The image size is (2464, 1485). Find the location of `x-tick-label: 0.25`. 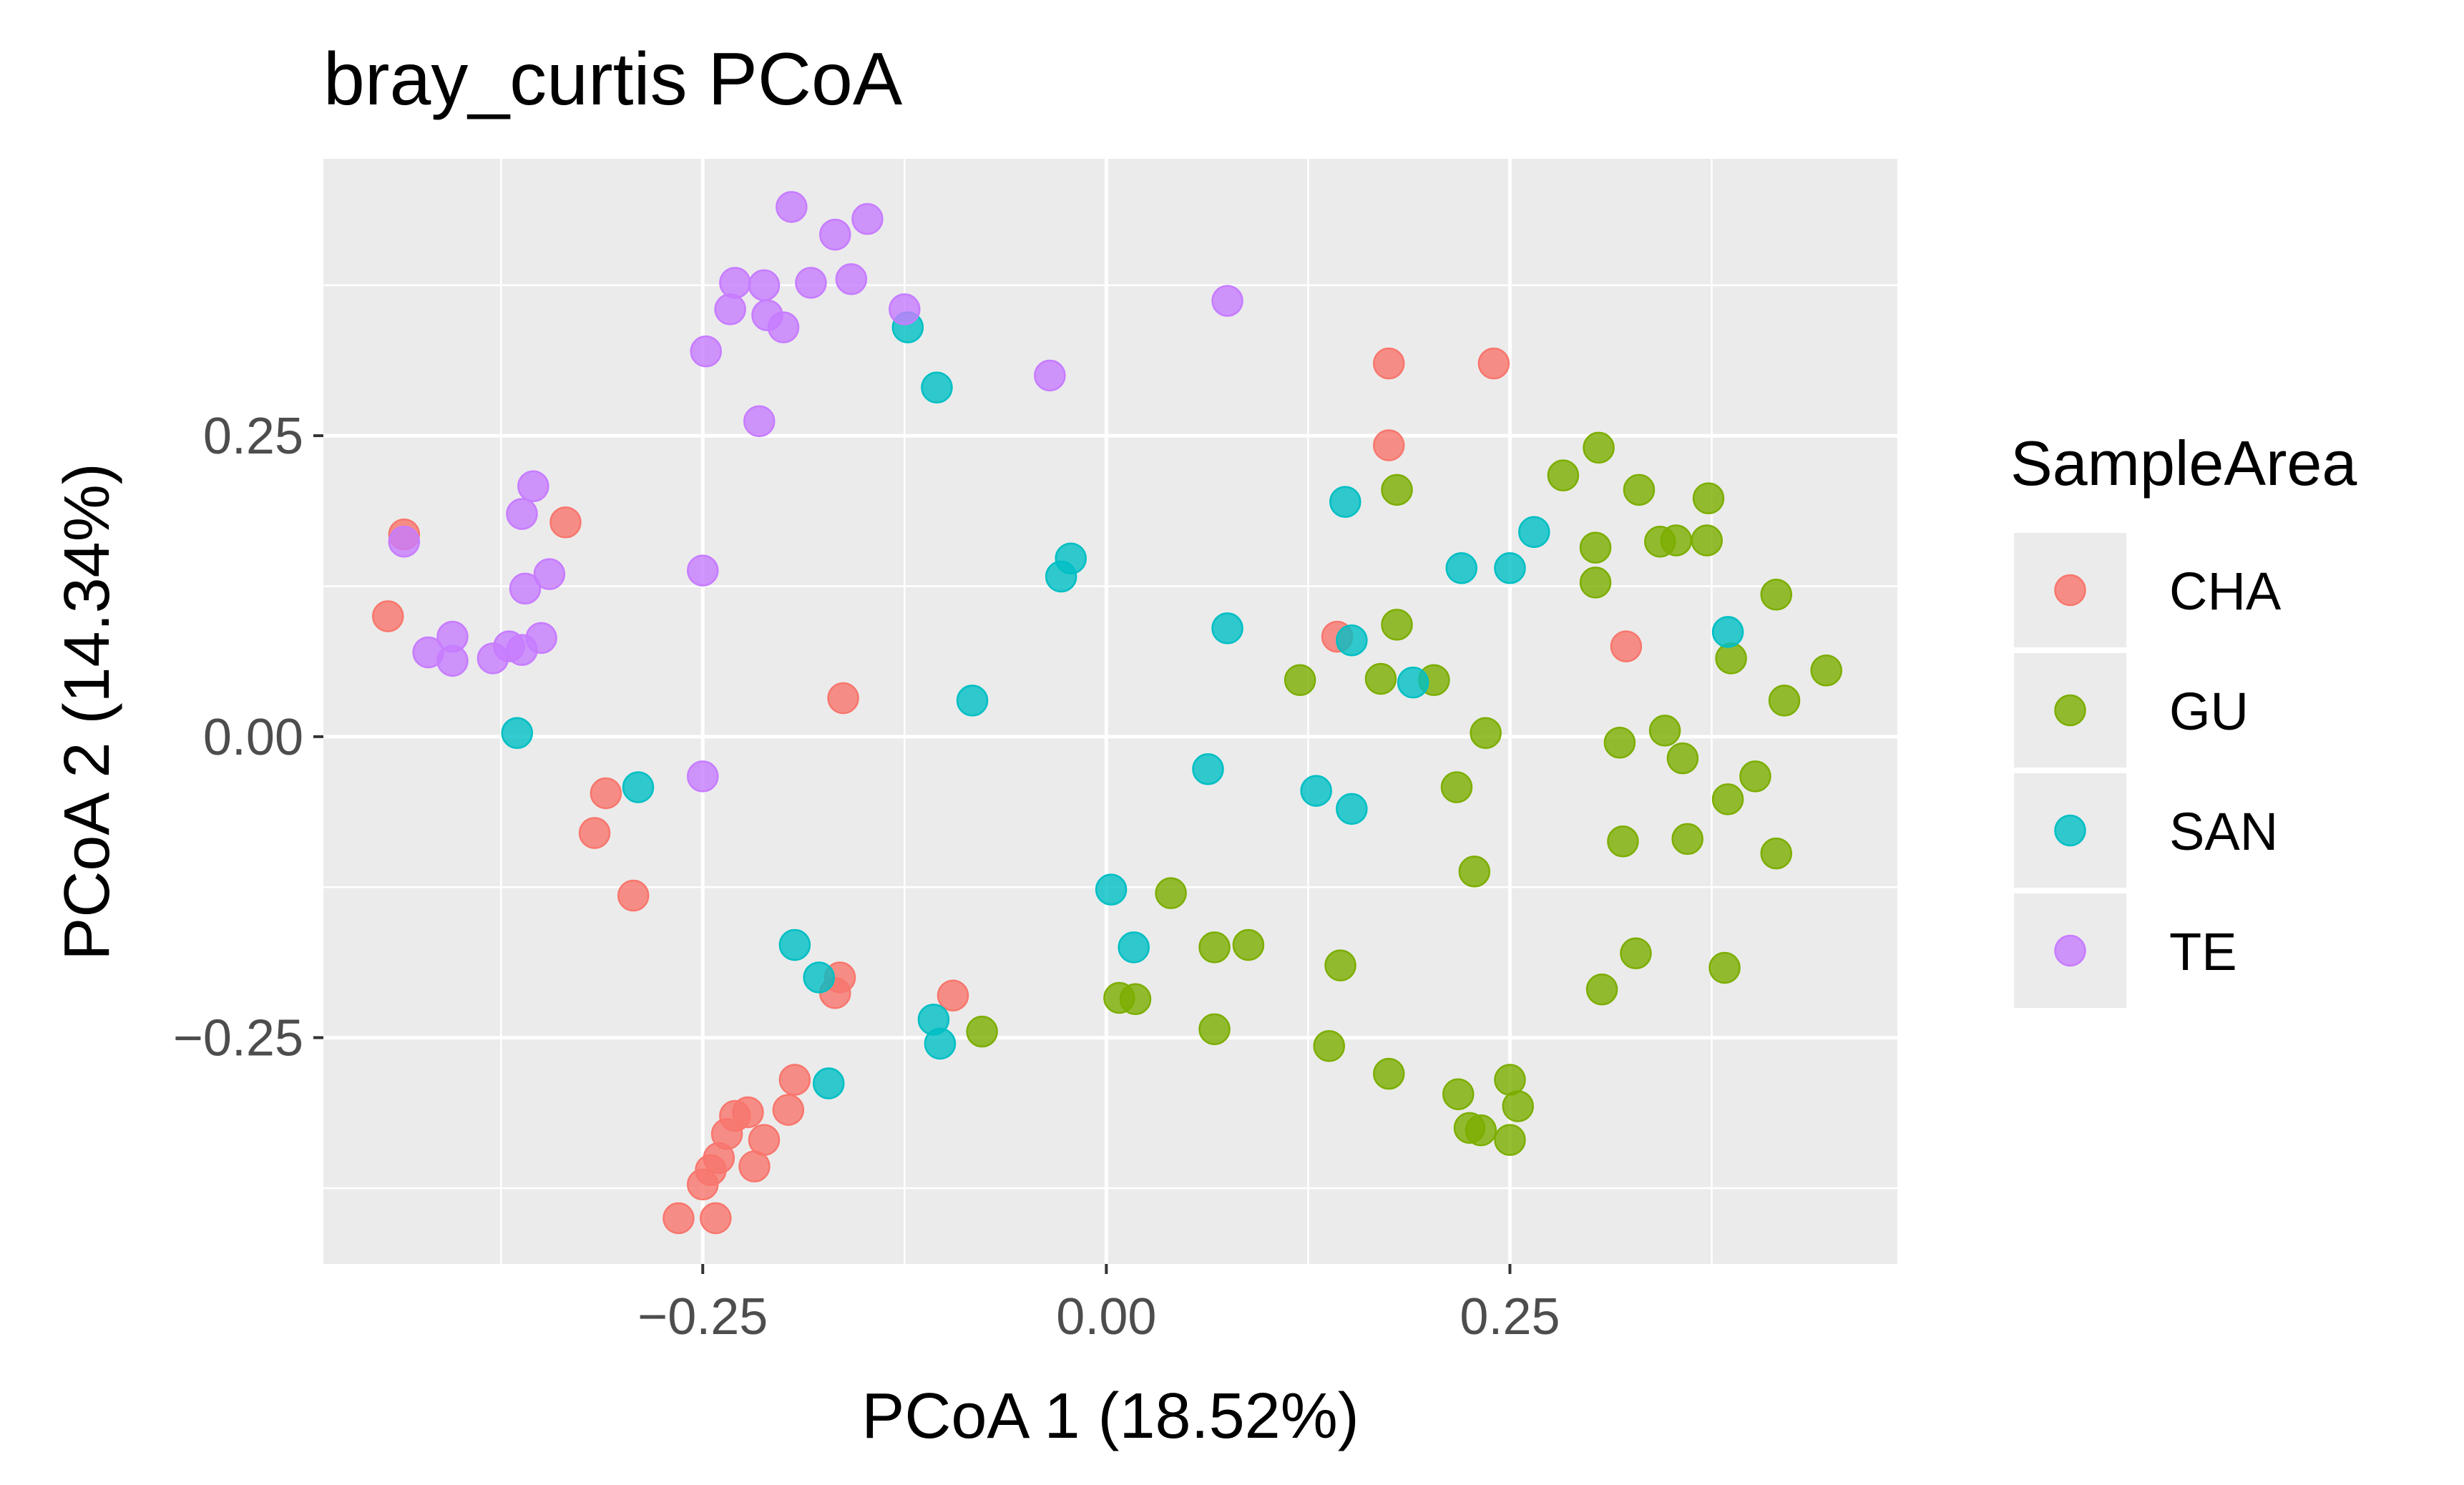

x-tick-label: 0.25 is located at coordinates (1510, 1317).